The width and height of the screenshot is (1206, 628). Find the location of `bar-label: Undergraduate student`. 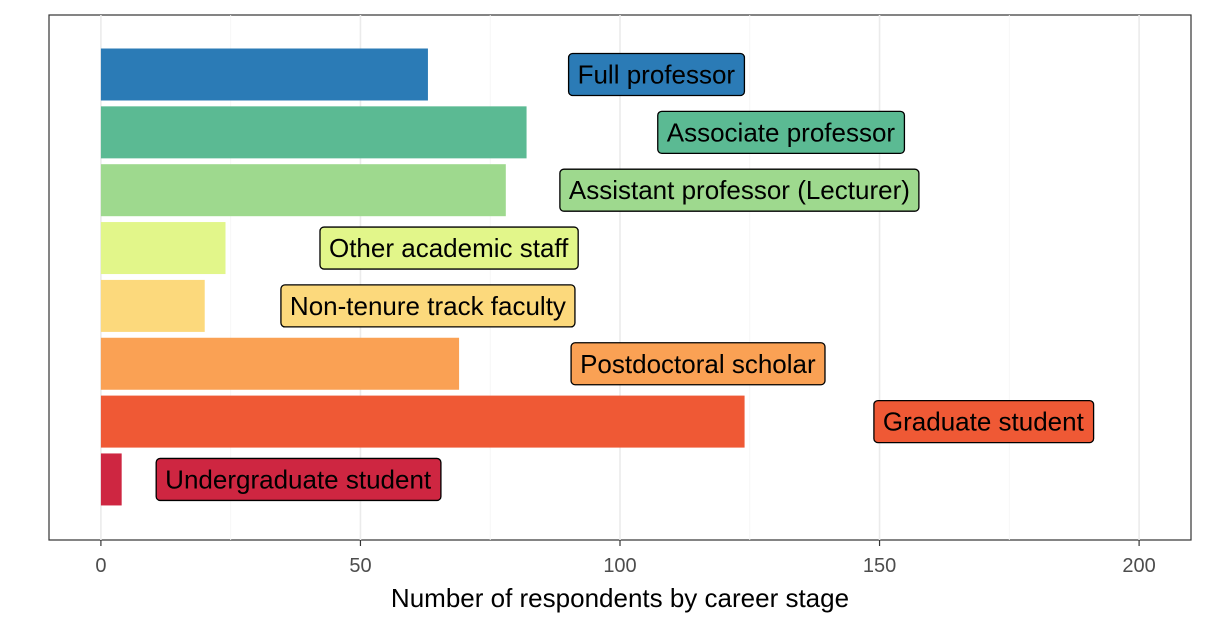

bar-label: Undergraduate student is located at coordinates (298, 479).